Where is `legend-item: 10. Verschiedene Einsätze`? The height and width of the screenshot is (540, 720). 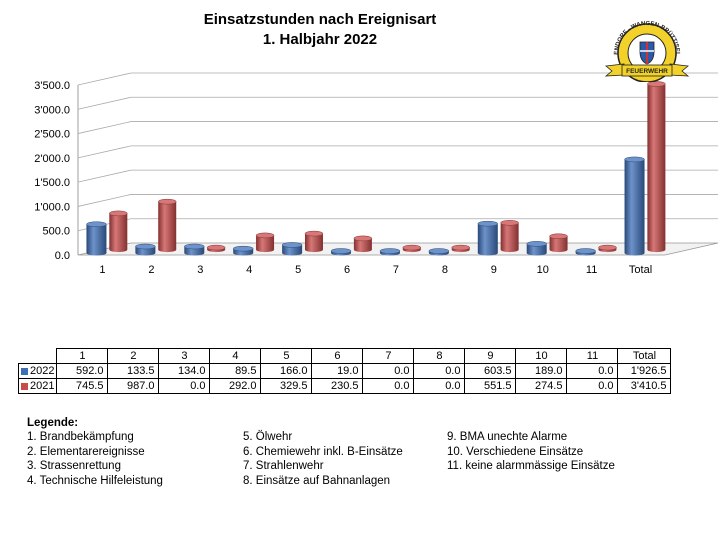 legend-item: 10. Verschiedene Einsätze is located at coordinates (515, 451).